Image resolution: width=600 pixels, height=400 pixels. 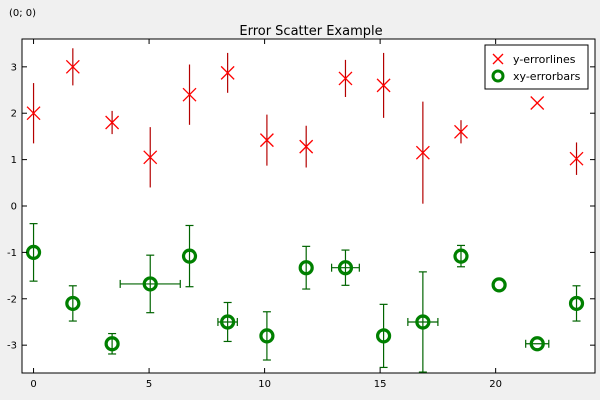 What do you see at coordinates (264, 384) in the screenshot?
I see `x-tick-label: 10` at bounding box center [264, 384].